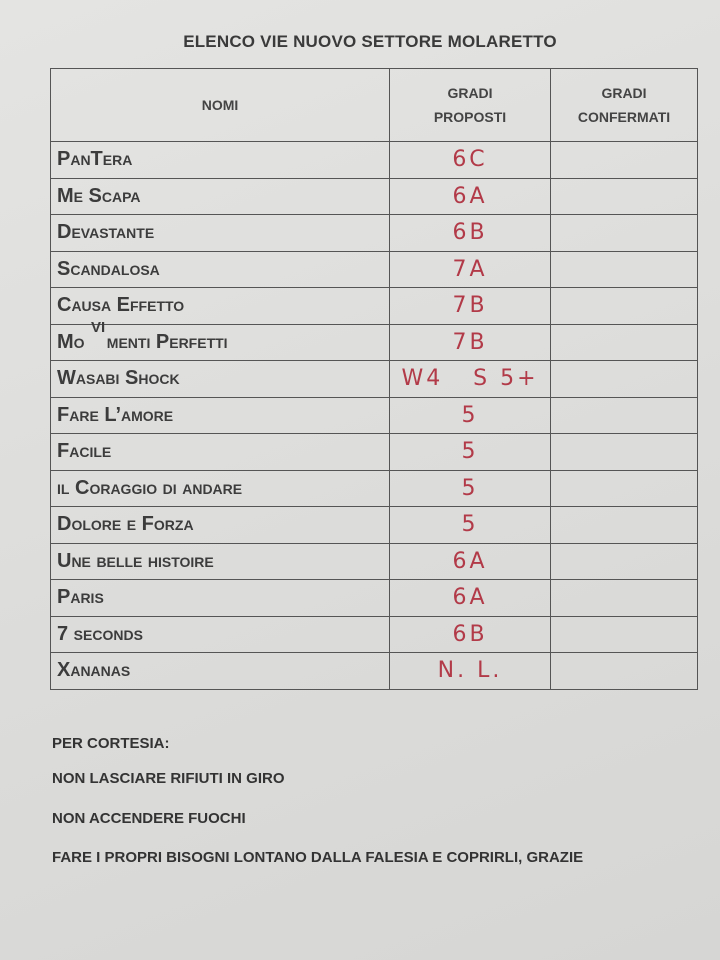  I want to click on route-name-cell: Une belle histoire, so click(220, 561).